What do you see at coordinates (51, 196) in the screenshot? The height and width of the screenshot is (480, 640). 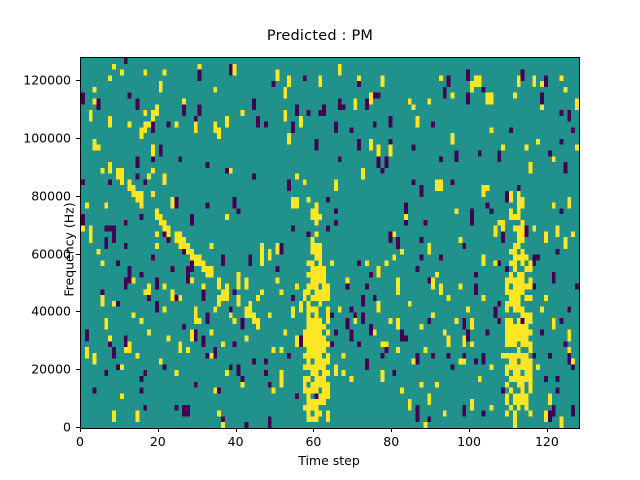 I see `y-tick-label: 80000` at bounding box center [51, 196].